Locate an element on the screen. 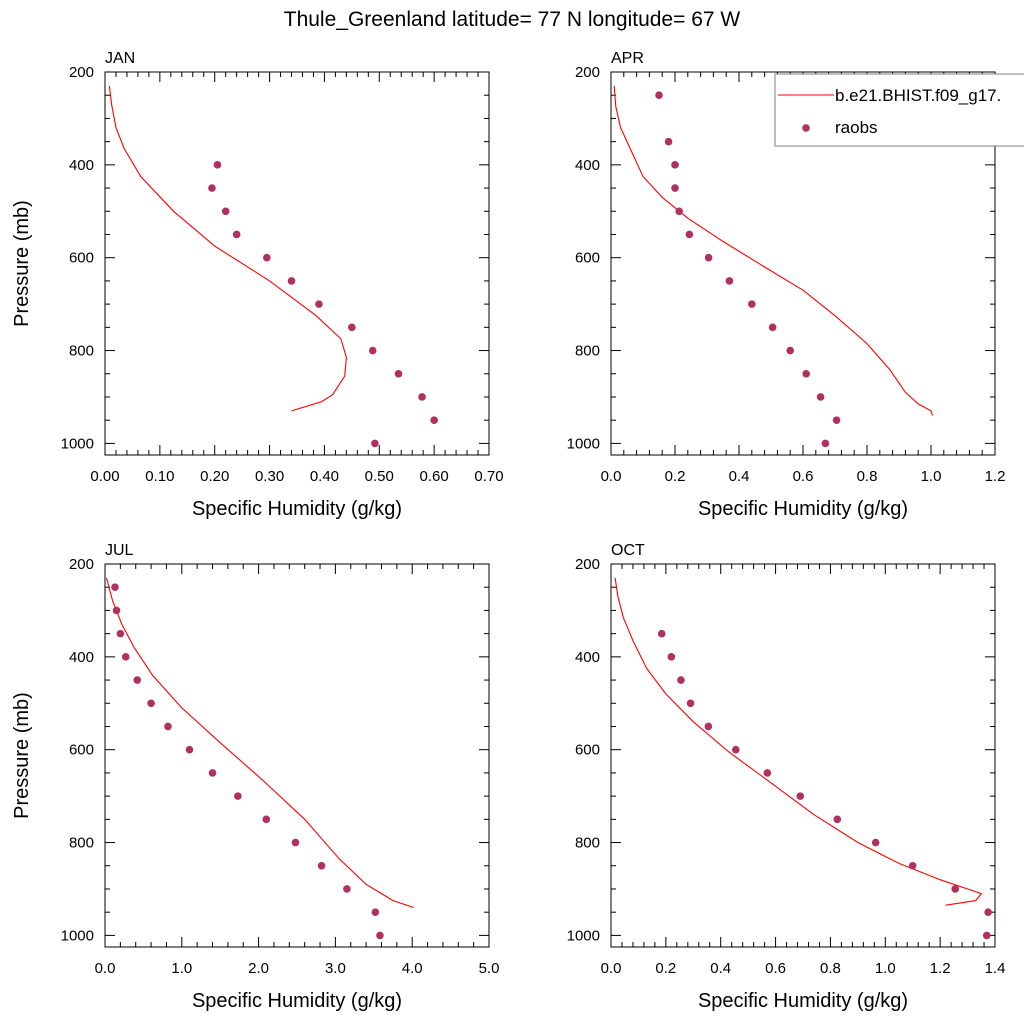 Image resolution: width=1024 pixels, height=1024 pixels. legend-entry-label: raobs is located at coordinates (856, 127).